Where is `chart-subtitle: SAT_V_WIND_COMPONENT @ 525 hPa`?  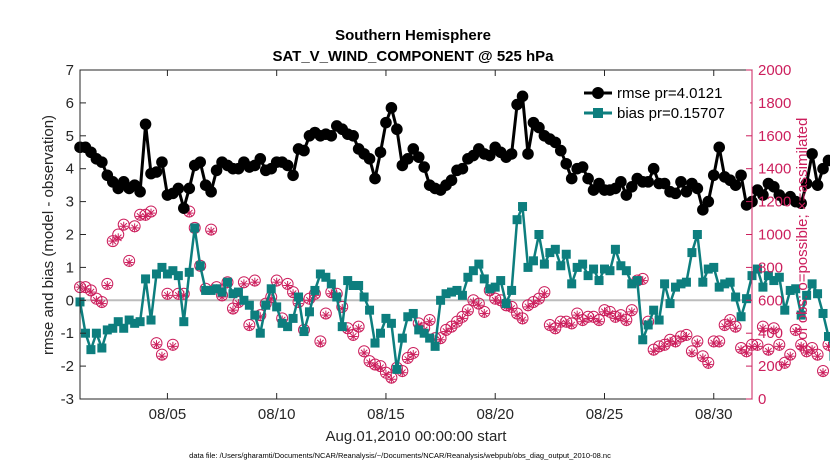 chart-subtitle: SAT_V_WIND_COMPONENT @ 525 hPa is located at coordinates (413, 56).